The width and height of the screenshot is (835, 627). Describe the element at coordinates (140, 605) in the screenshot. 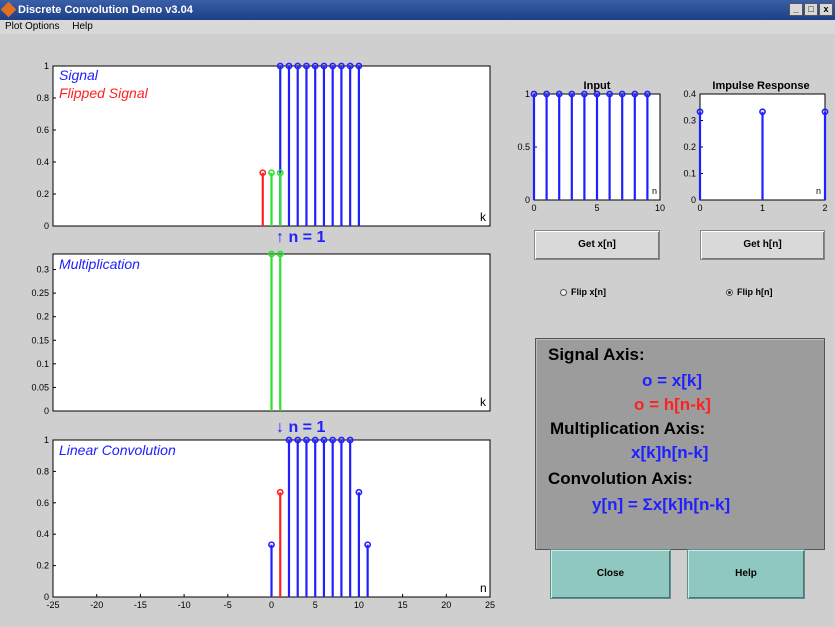

I see `convolution-x-tick-label: -15` at that location.